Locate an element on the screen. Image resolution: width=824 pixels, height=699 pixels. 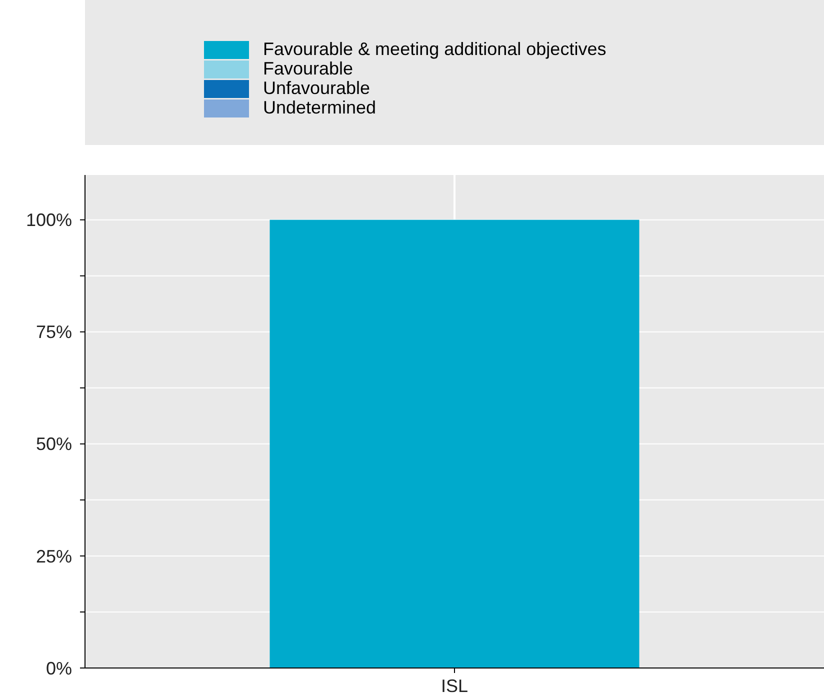
y-tick-label: 100% is located at coordinates (49, 220).